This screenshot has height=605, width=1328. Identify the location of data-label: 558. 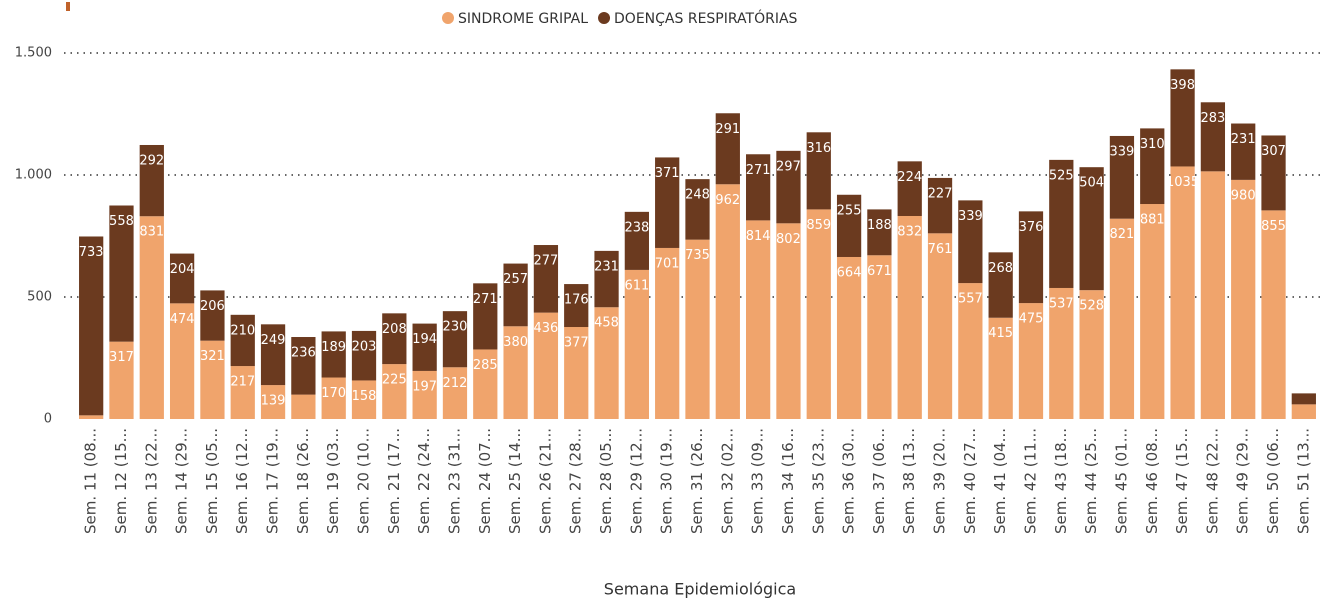
(121, 221).